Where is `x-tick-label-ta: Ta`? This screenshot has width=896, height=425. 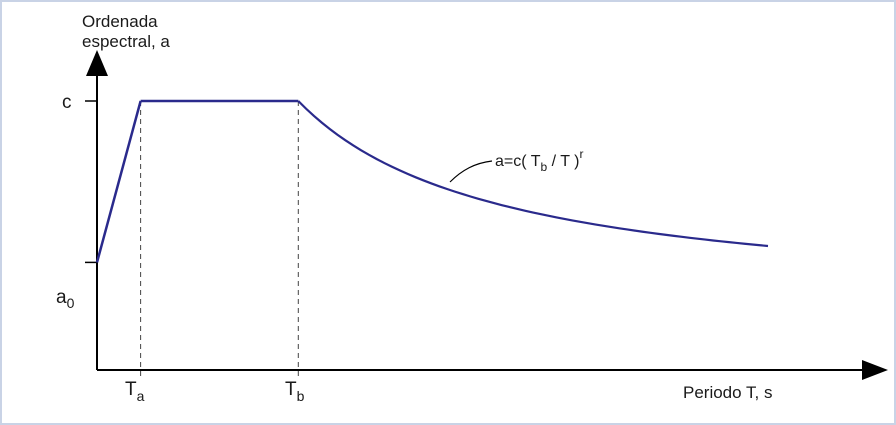 x-tick-label-ta: Ta is located at coordinates (135, 391).